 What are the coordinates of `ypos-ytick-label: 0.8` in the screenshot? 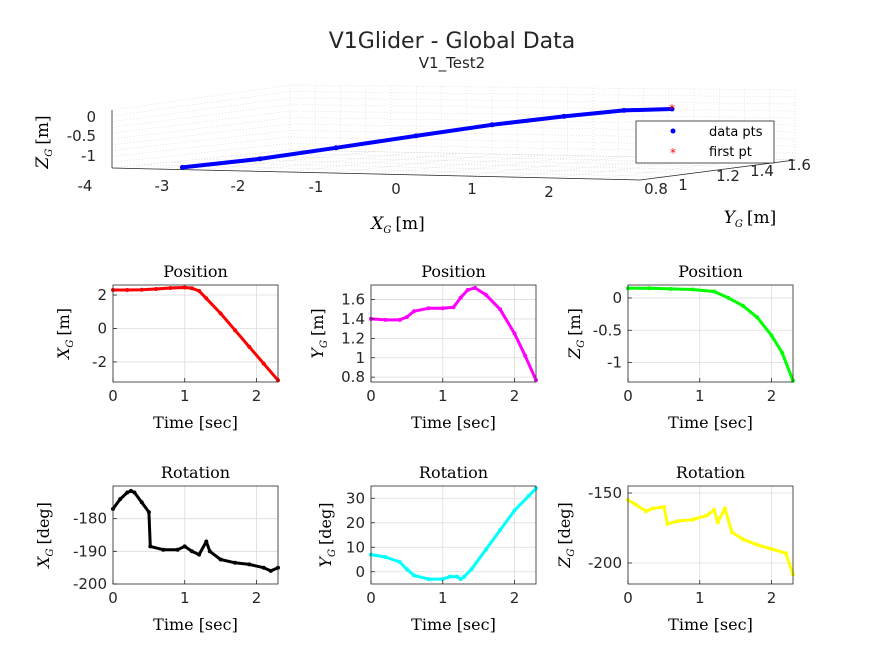 It's located at (353, 377).